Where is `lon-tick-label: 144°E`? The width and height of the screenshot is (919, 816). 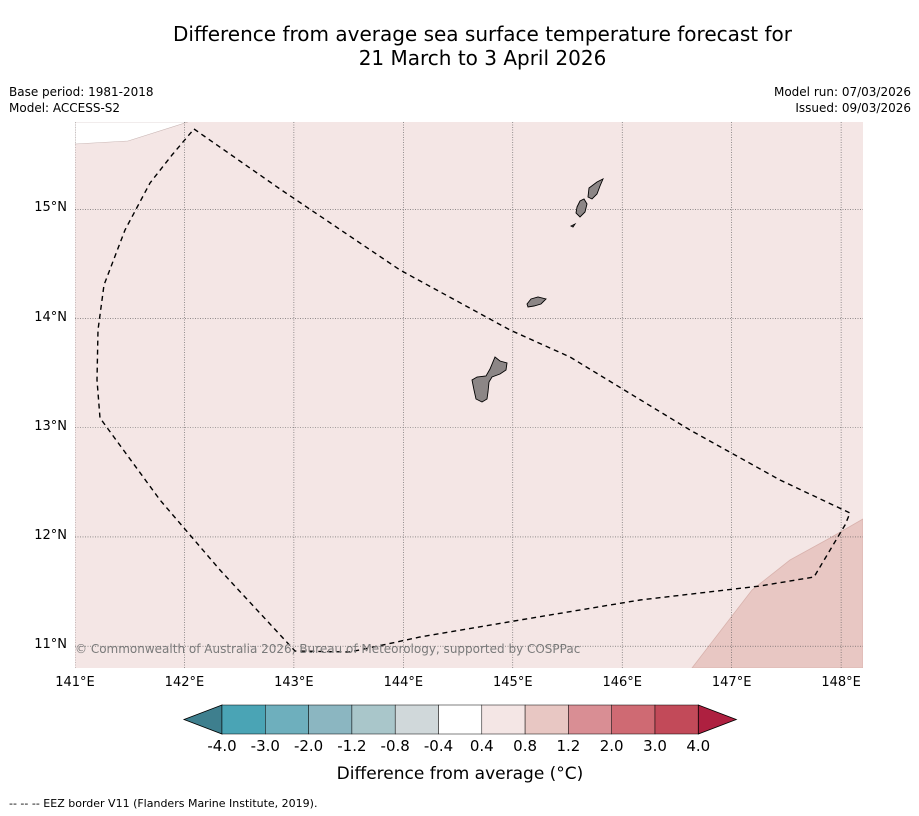
lon-tick-label: 144°E is located at coordinates (403, 682).